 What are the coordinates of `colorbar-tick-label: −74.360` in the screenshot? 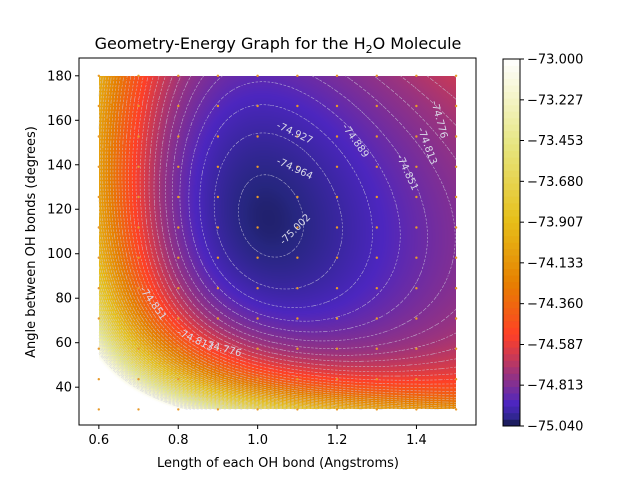 It's located at (555, 304).